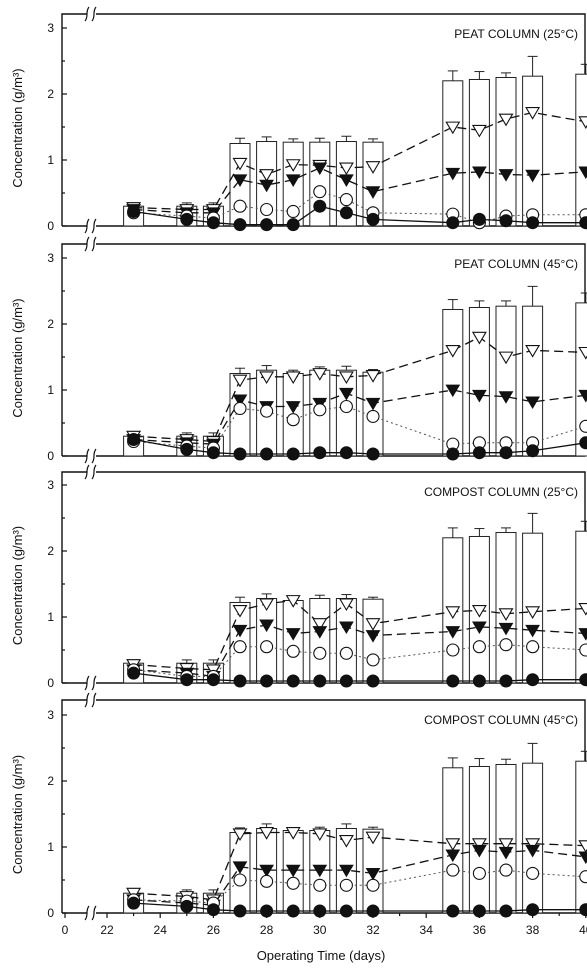 Image resolution: width=587 pixels, height=970 pixels. Describe the element at coordinates (161, 930) in the screenshot. I see `x-tick-label: 24` at that location.